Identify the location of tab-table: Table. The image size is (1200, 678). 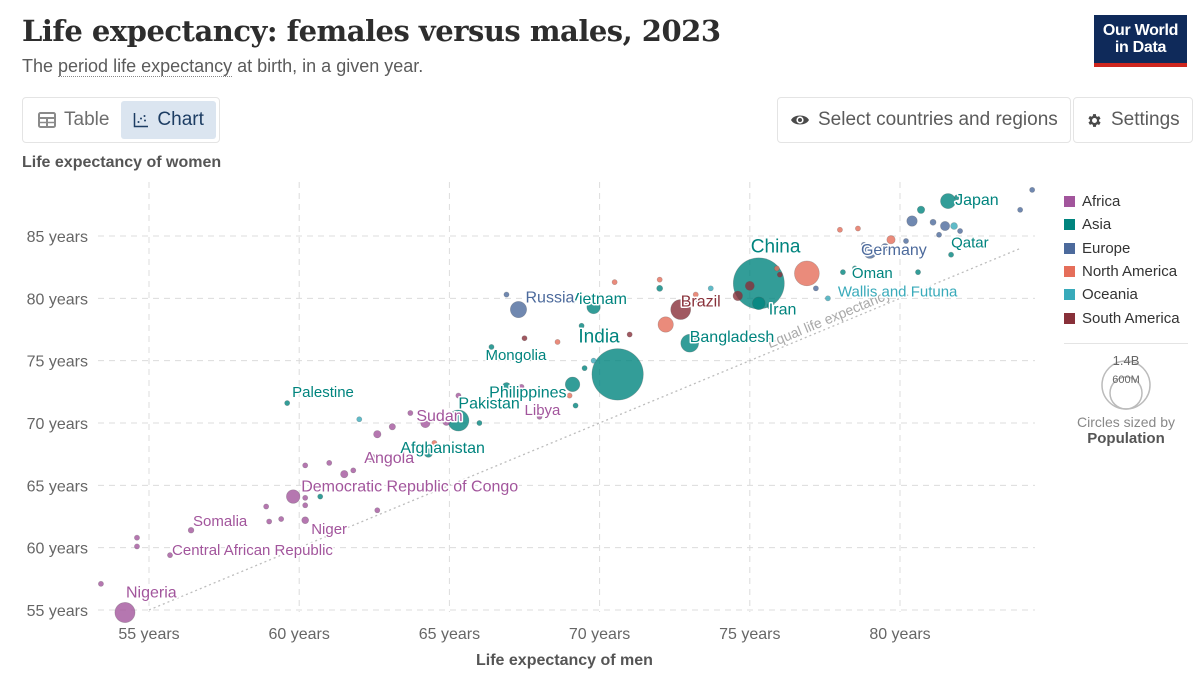
(73, 120).